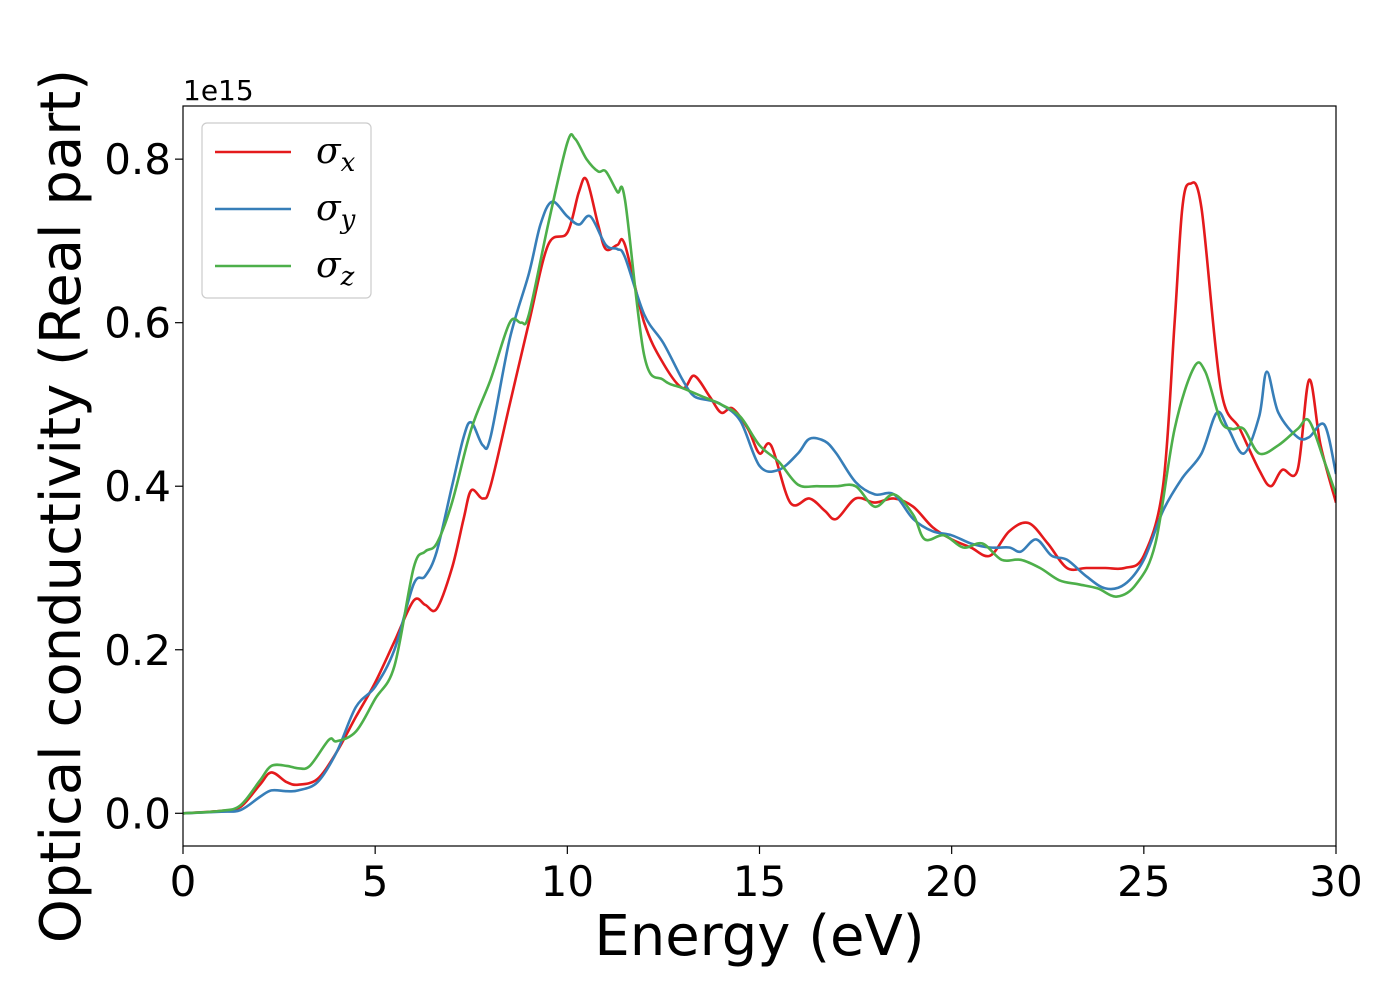 This screenshot has height=1000, width=1400. Describe the element at coordinates (183, 881) in the screenshot. I see `x-tick-label: 0` at that location.